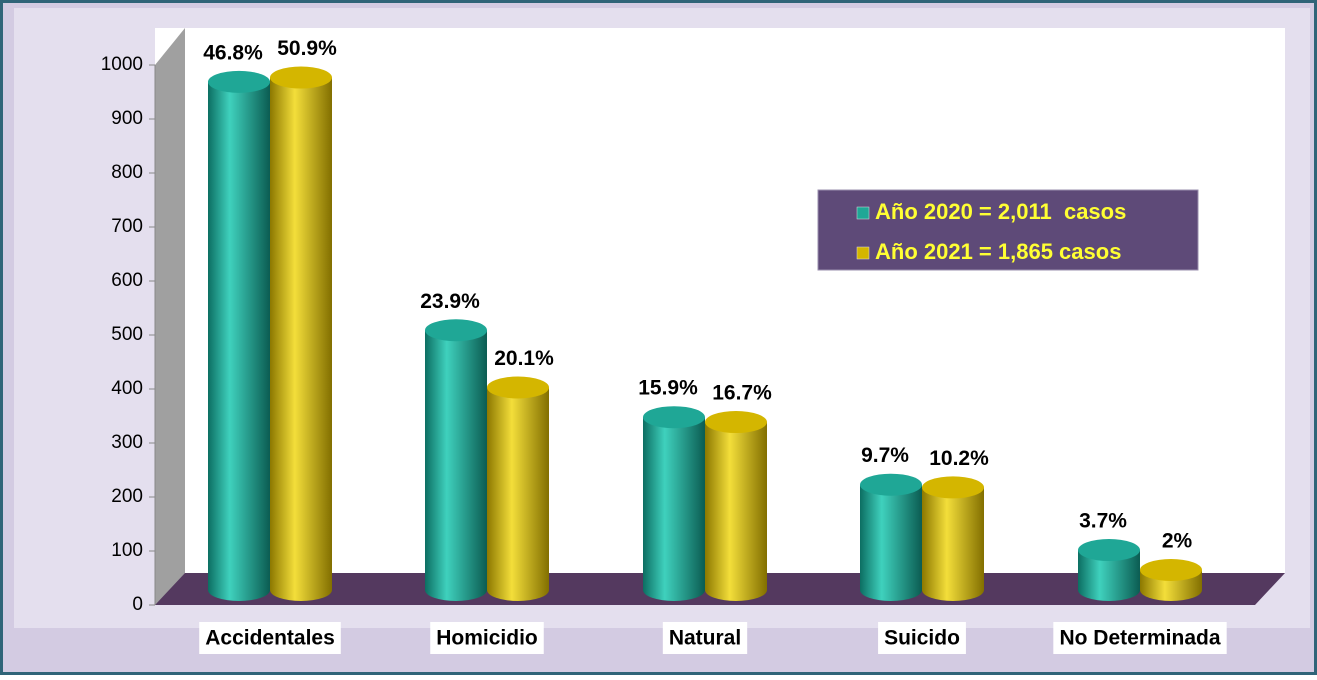  What do you see at coordinates (137, 604) in the screenshot?
I see `y-tick-label: 0` at bounding box center [137, 604].